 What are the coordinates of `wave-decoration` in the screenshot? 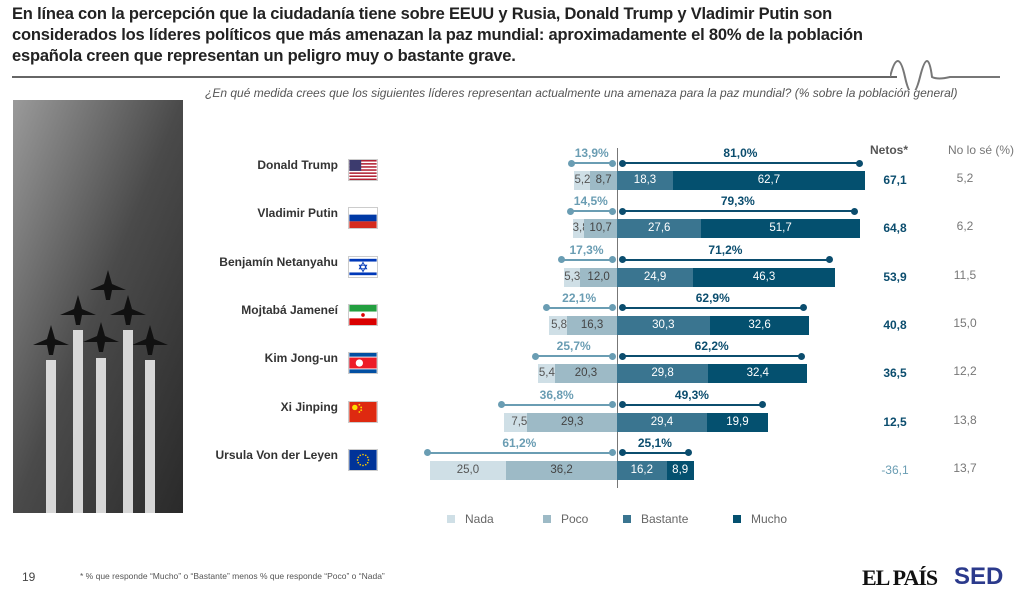 It's located at (945, 75).